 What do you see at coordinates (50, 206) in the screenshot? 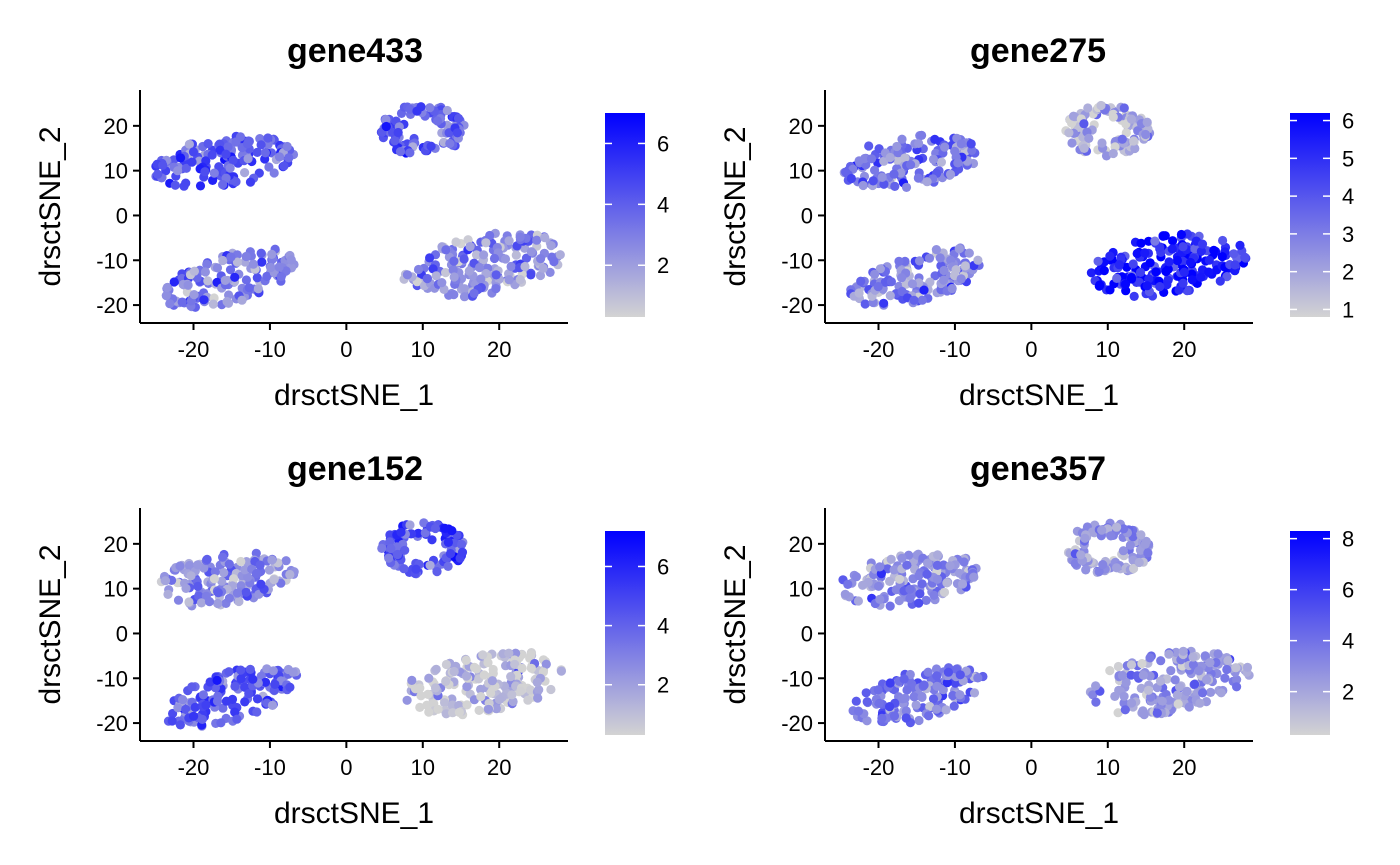
I see `y-axis-title: drsctSNE_2` at bounding box center [50, 206].